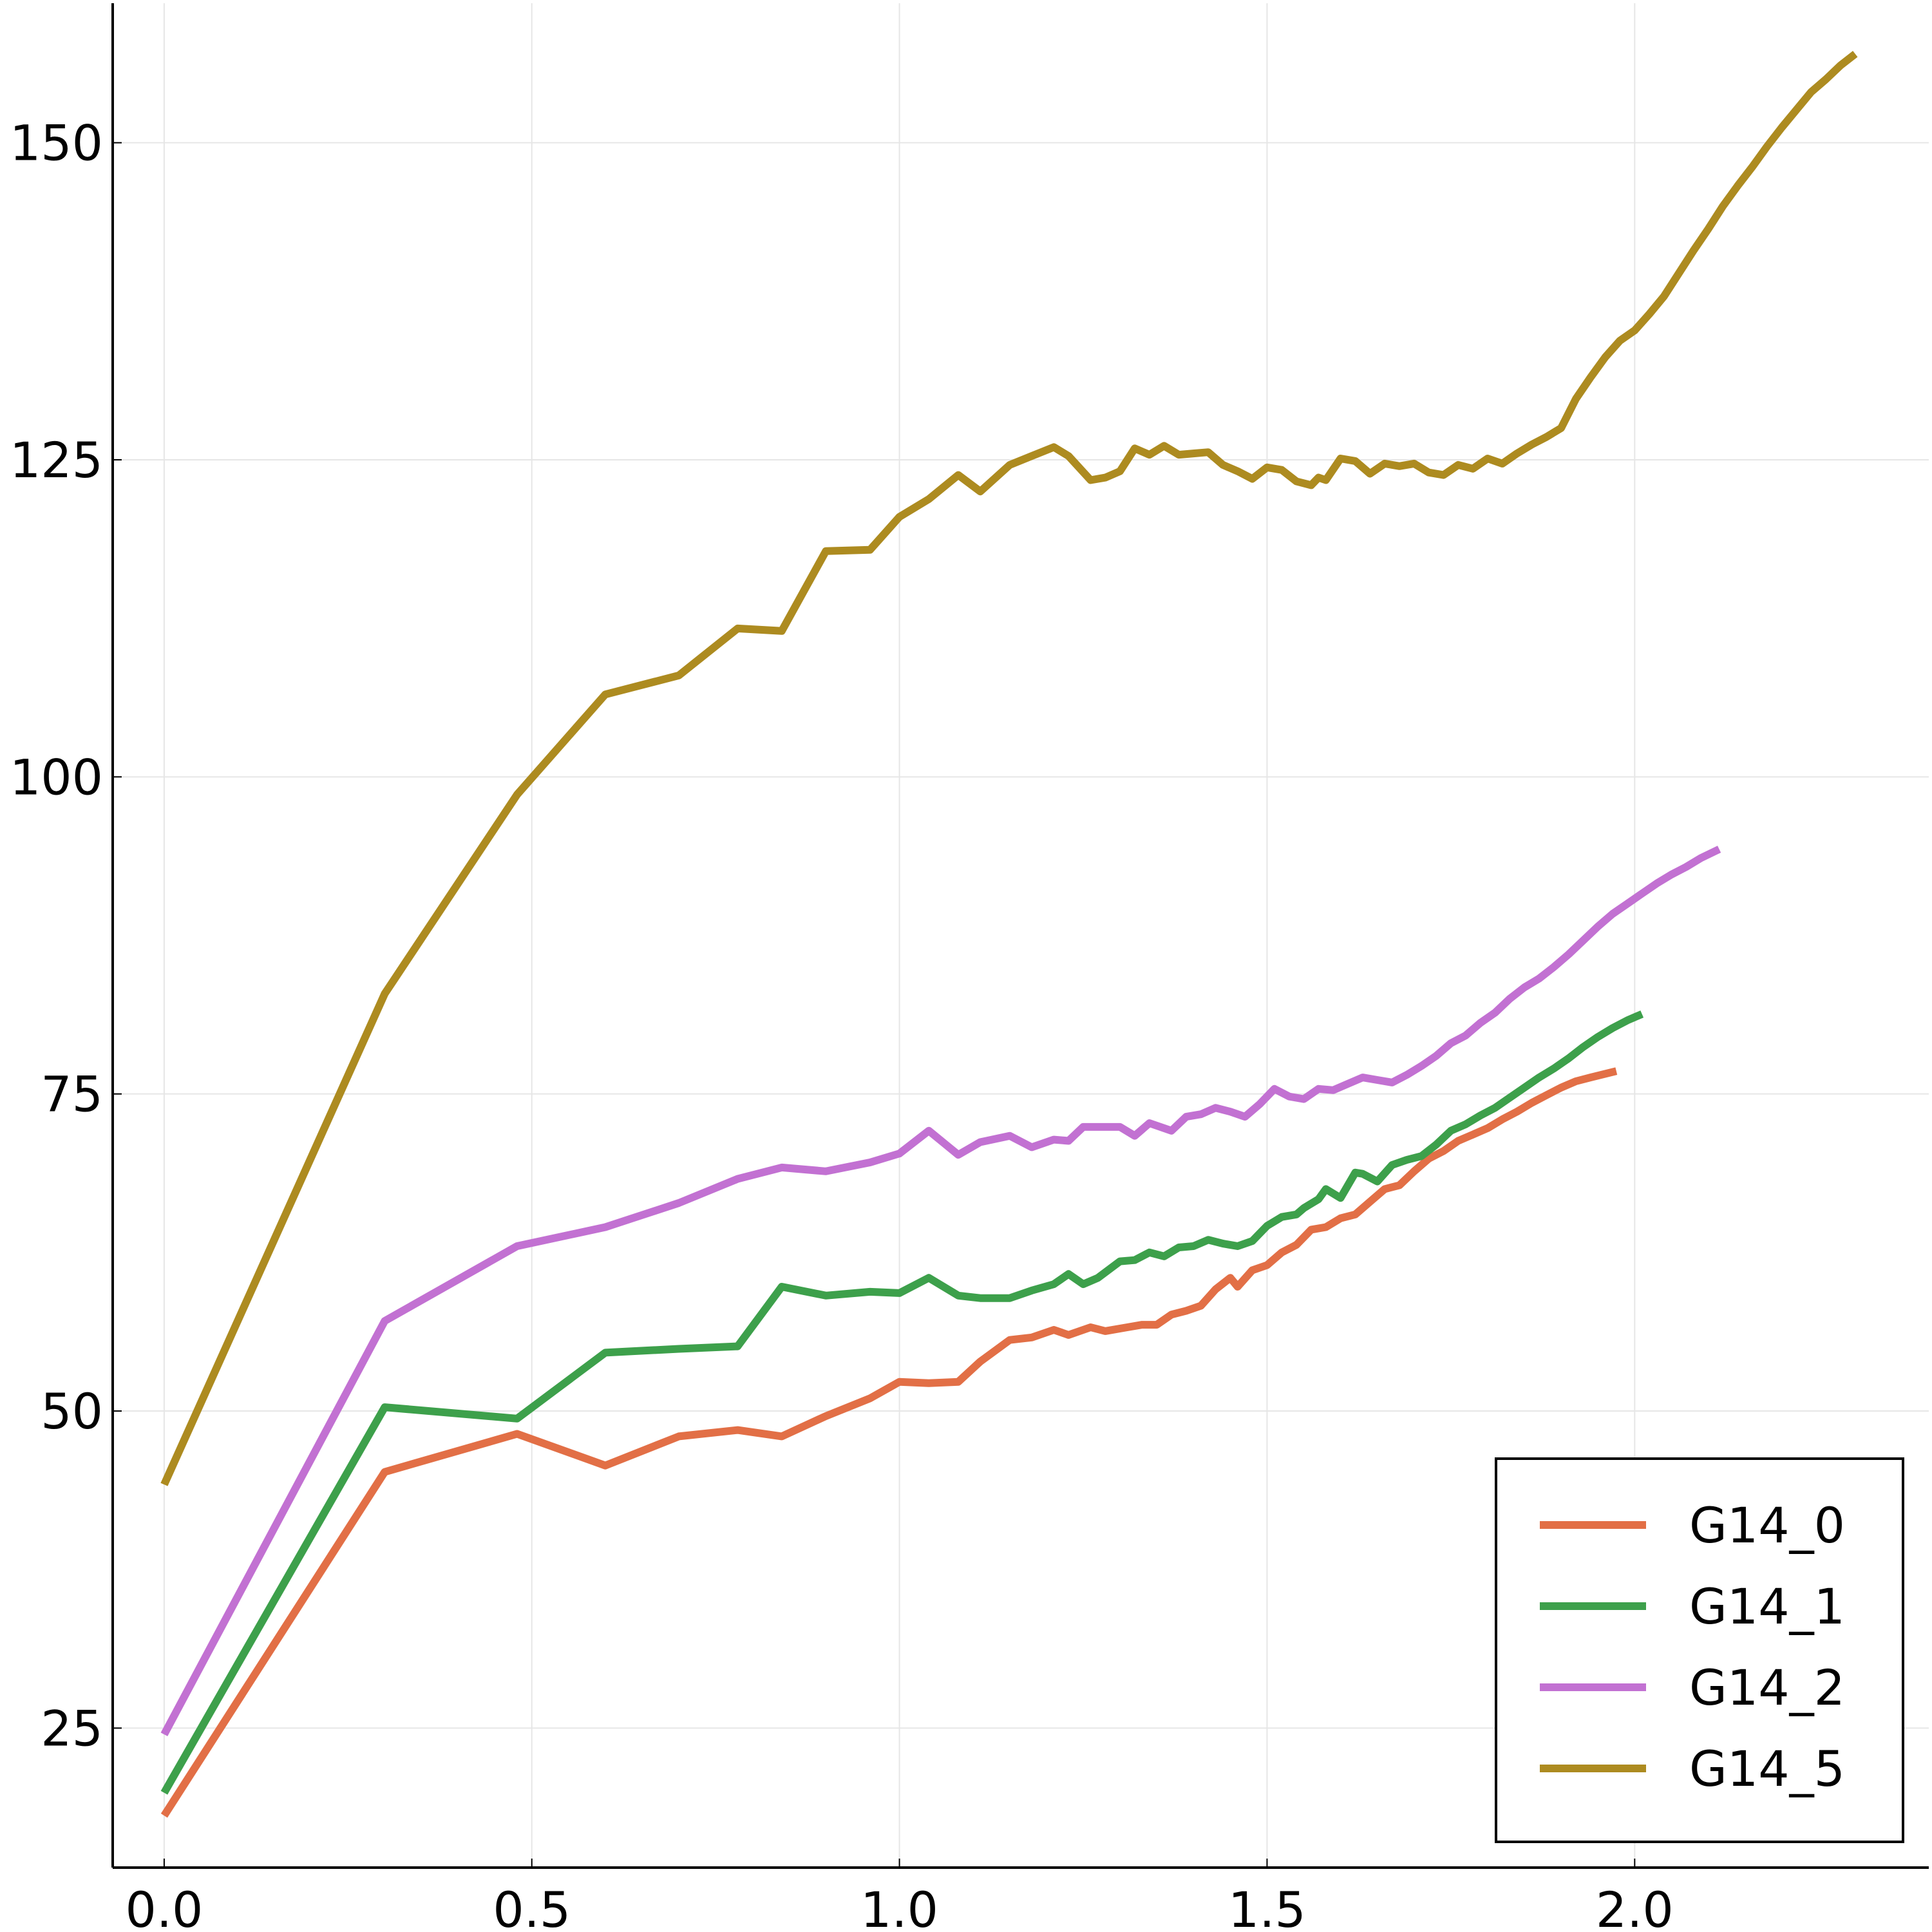  I want to click on x-tick-label: 0.0, so click(164, 1907).